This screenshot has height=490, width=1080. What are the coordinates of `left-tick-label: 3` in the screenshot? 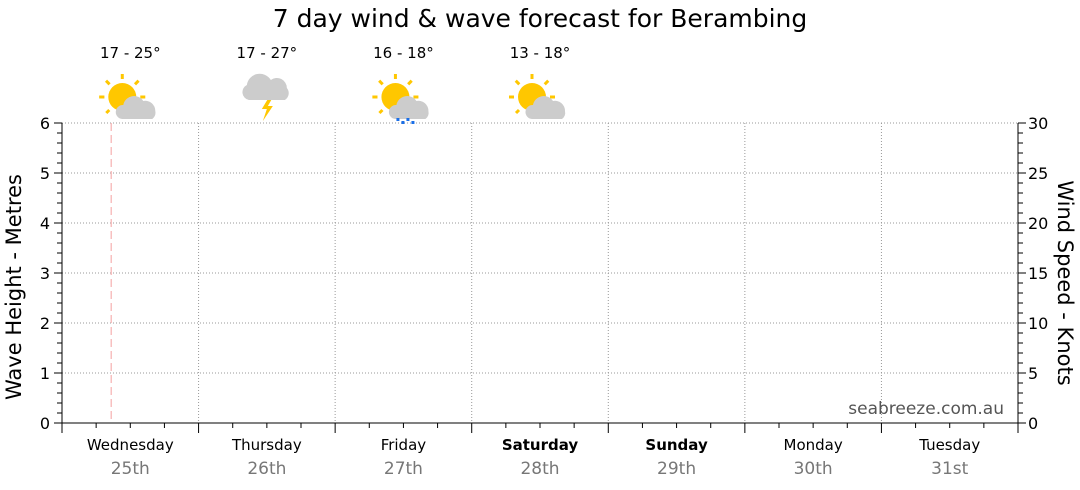 It's located at (45, 273).